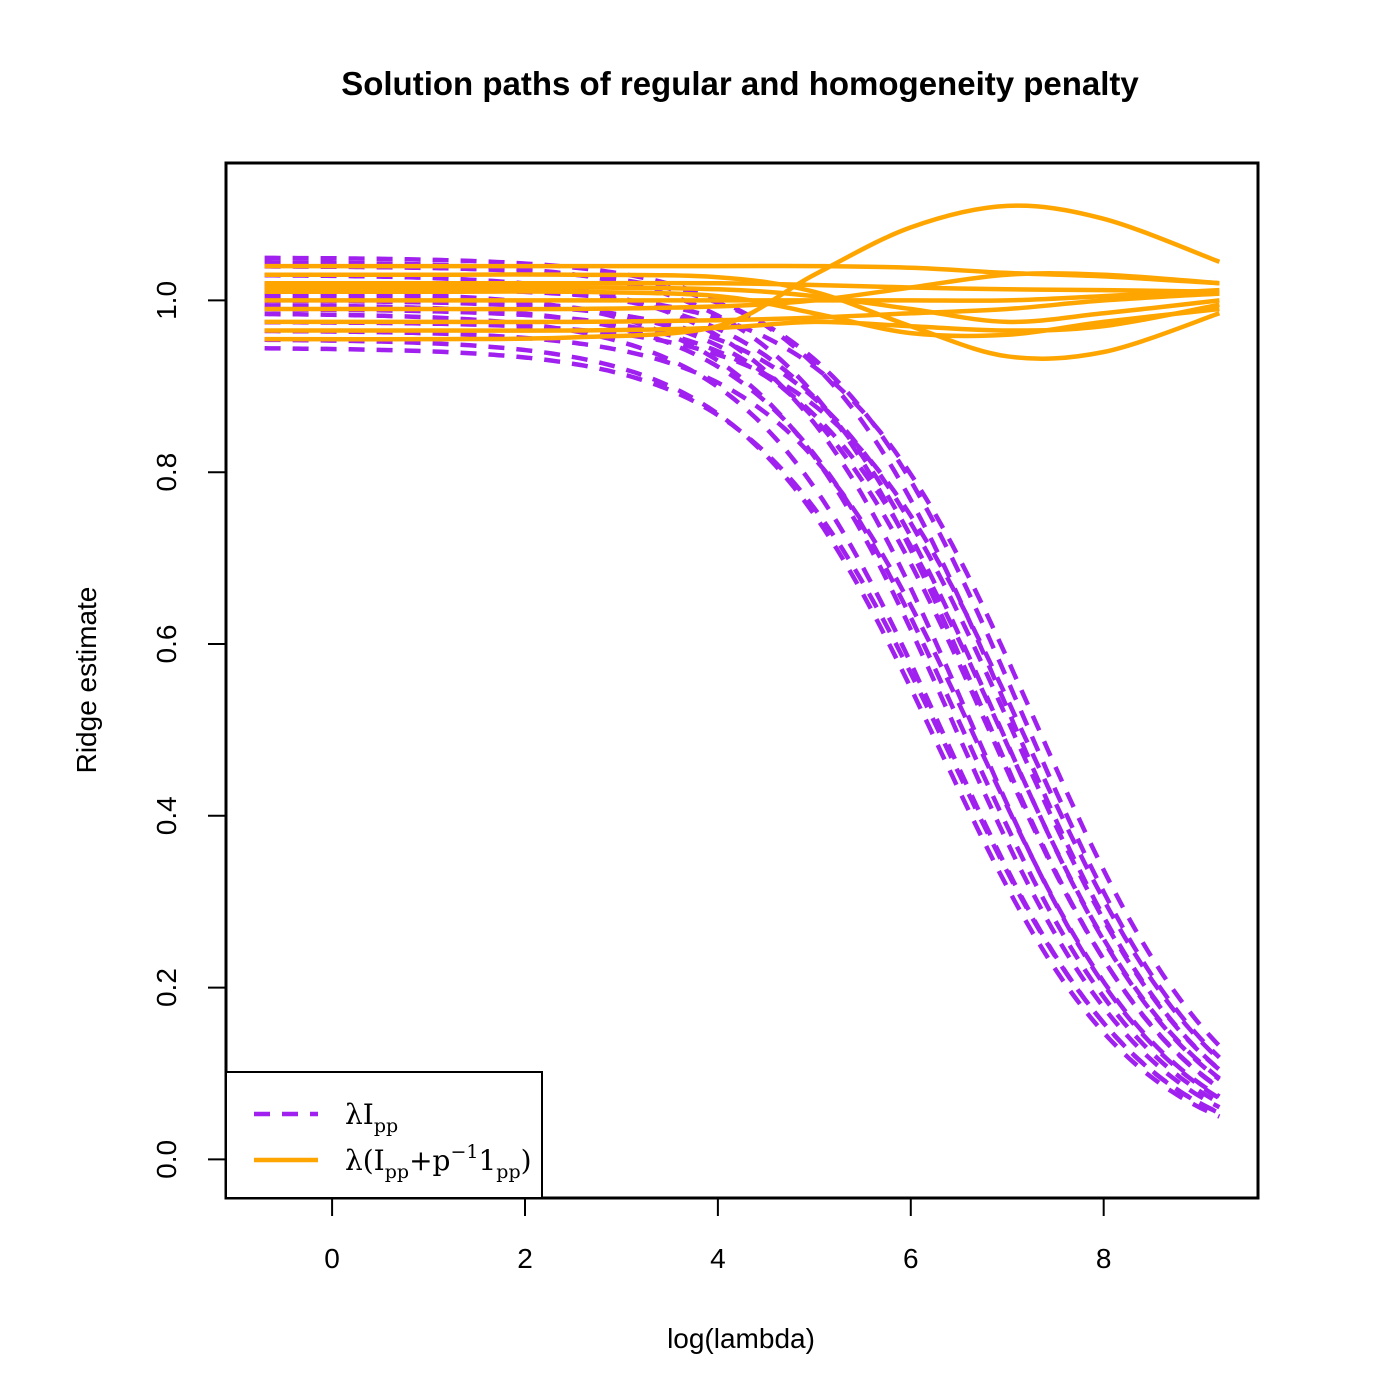 This screenshot has width=1400, height=1400. Describe the element at coordinates (384, 1135) in the screenshot. I see `legend-box` at that location.